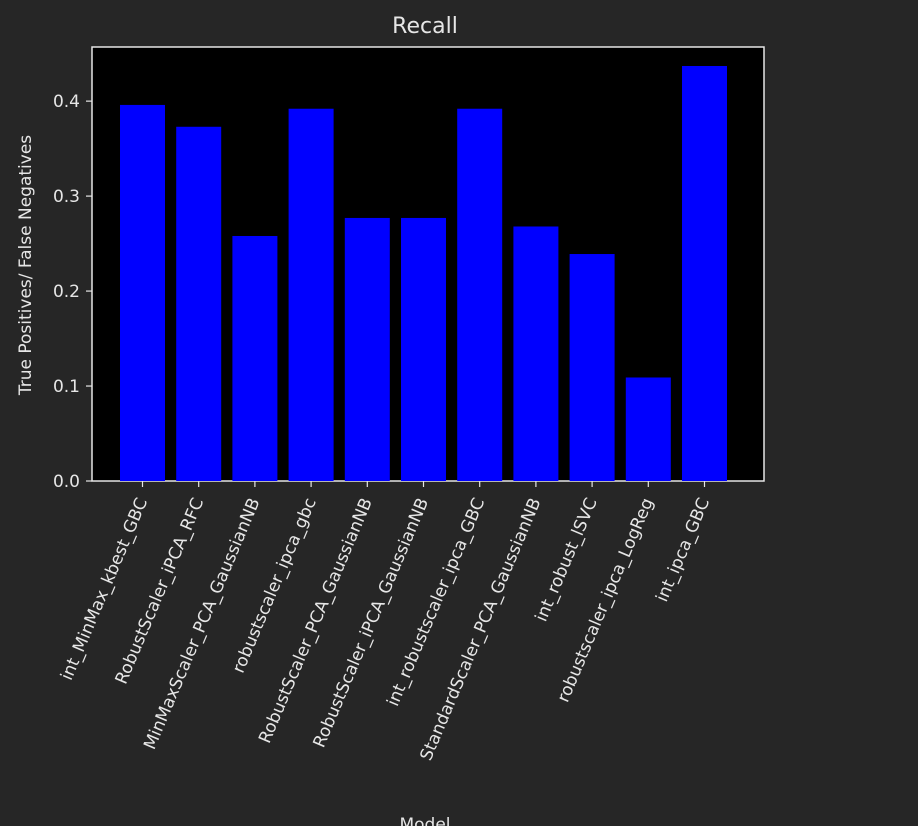  What do you see at coordinates (26, 265) in the screenshot?
I see `y-axis-label: True Positives/ False Negatives` at bounding box center [26, 265].